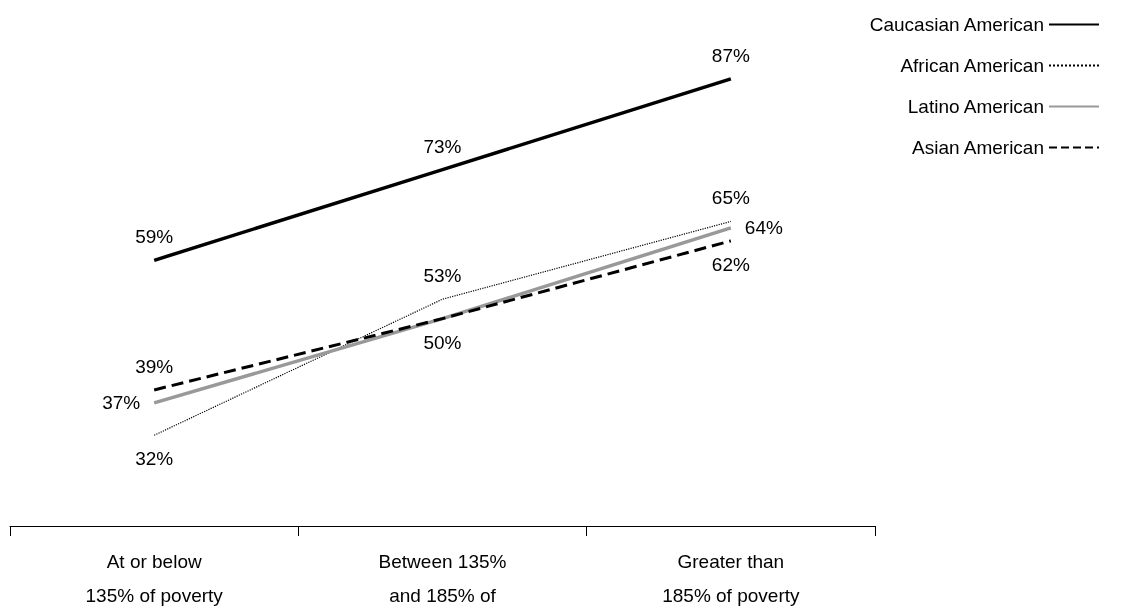 This screenshot has width=1125, height=612. Describe the element at coordinates (442, 578) in the screenshot. I see `x-tick-label: Between 135% and 185% of` at that location.